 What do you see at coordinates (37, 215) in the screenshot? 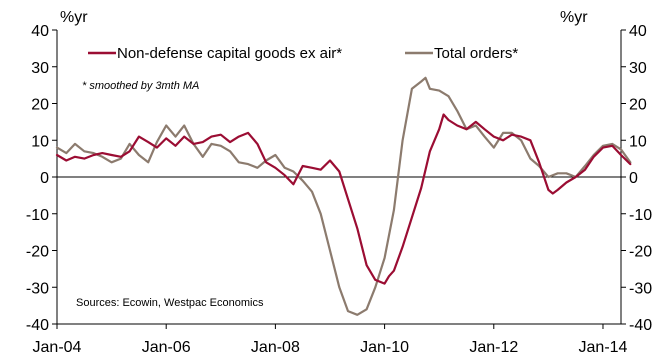
I see `left-y-tick-label: -10` at bounding box center [37, 215].